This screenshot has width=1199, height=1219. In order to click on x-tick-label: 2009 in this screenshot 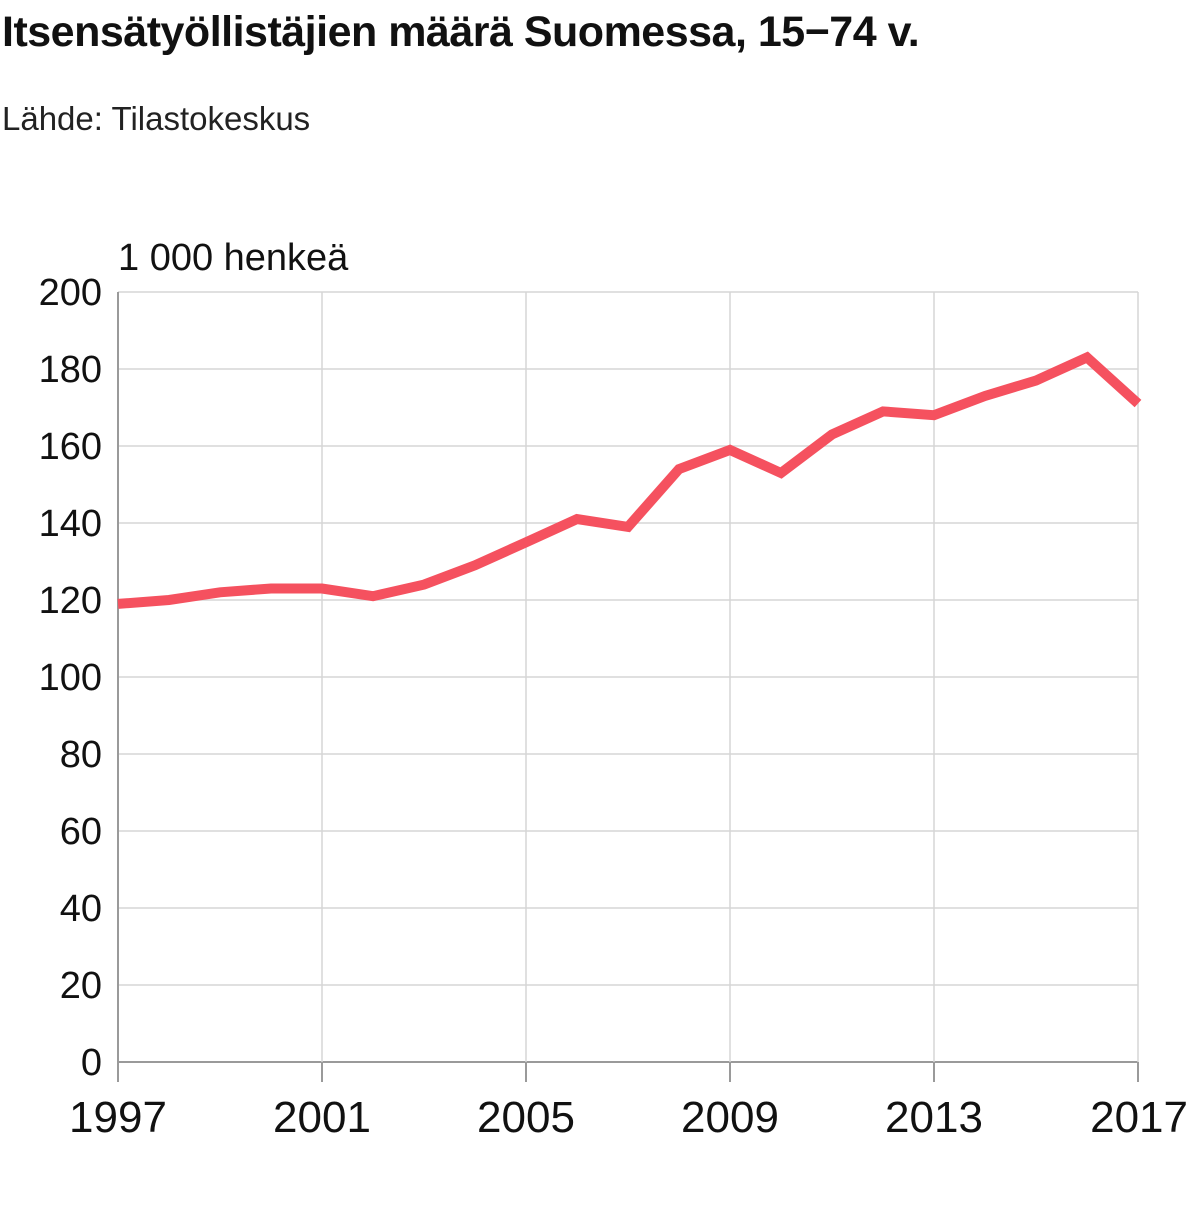, I will do `click(730, 1117)`.